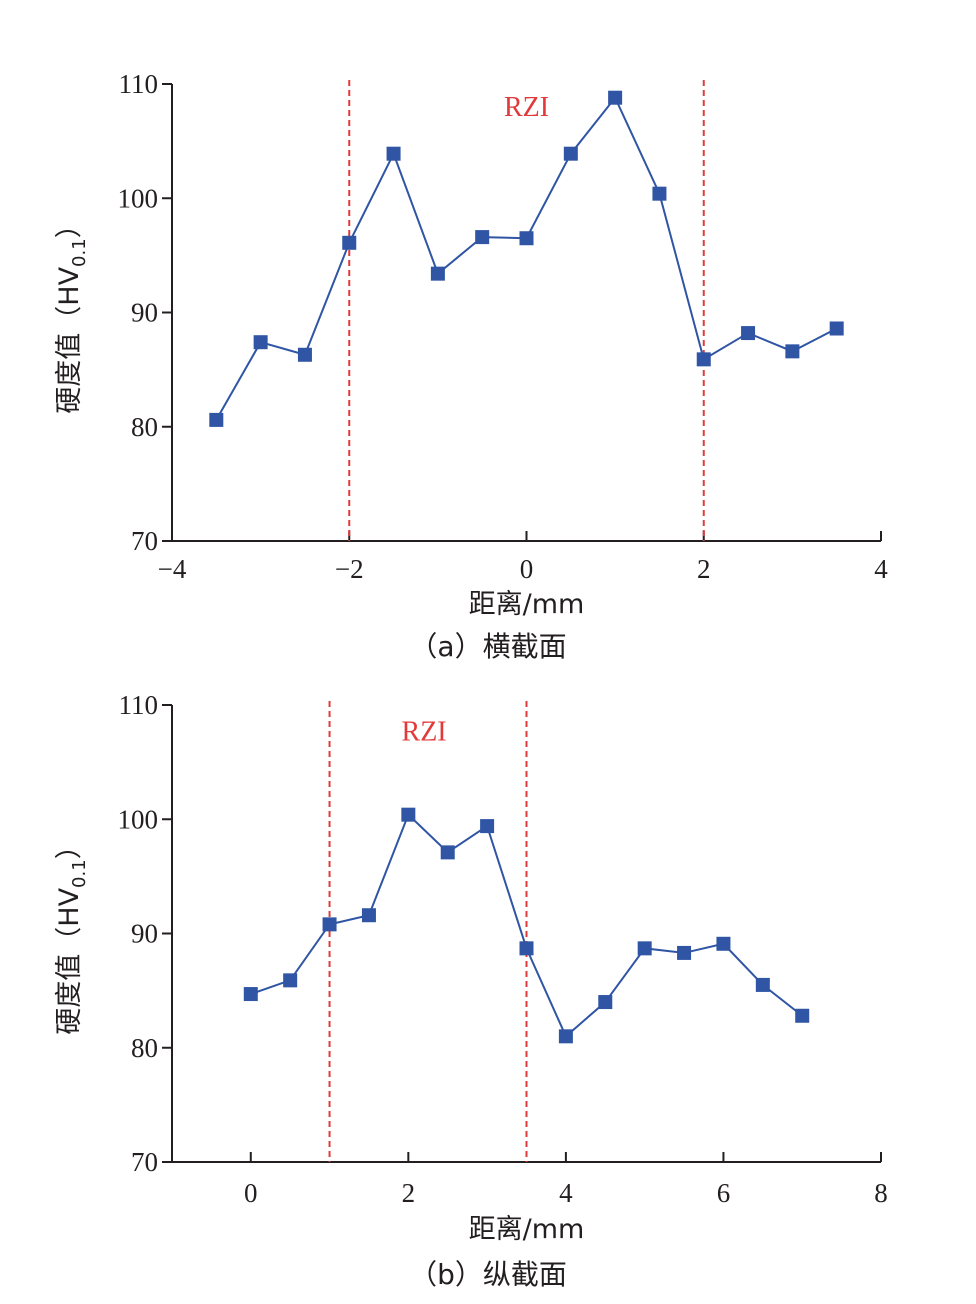  What do you see at coordinates (172, 569) in the screenshot?
I see `x-tick-label: −4` at bounding box center [172, 569].